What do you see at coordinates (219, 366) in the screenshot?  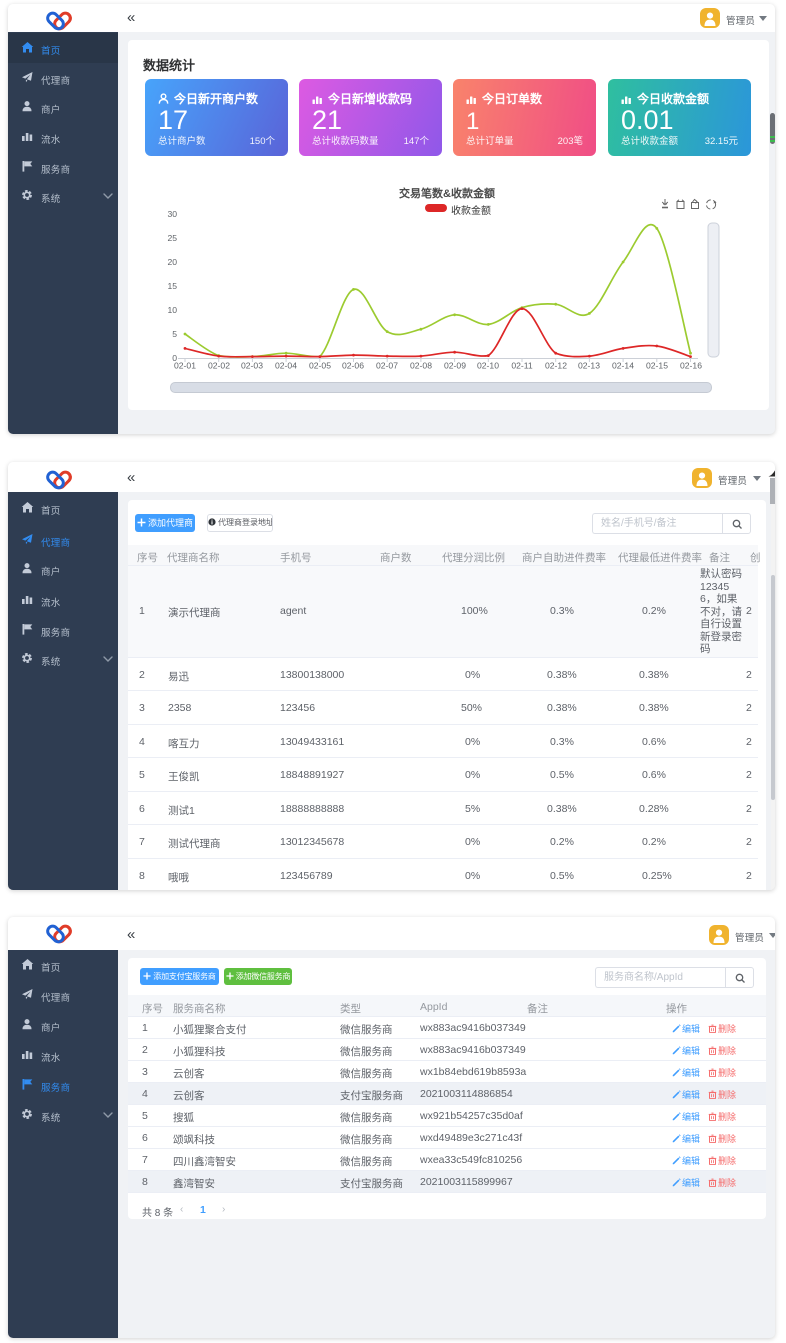 I see `svg-text: 02-02` at bounding box center [219, 366].